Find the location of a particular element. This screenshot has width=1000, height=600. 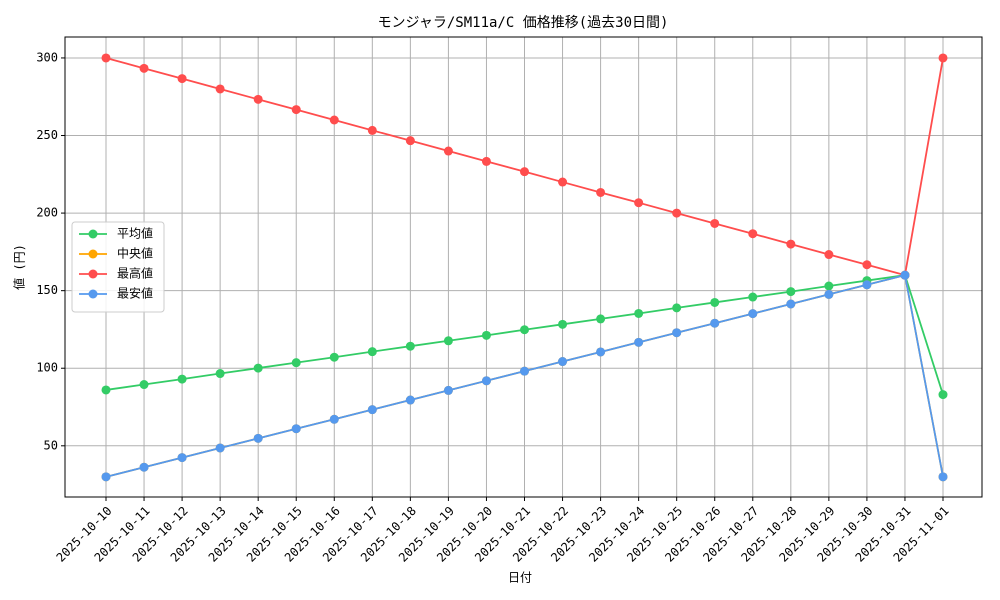

legend-label: 中央値 is located at coordinates (135, 253).